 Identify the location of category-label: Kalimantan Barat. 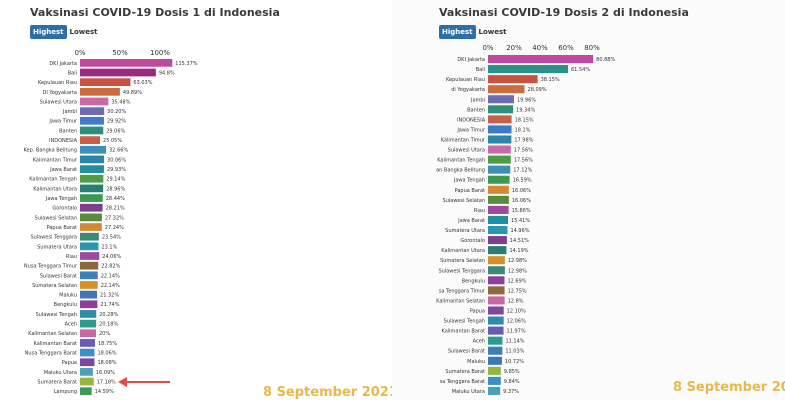
(464, 332).